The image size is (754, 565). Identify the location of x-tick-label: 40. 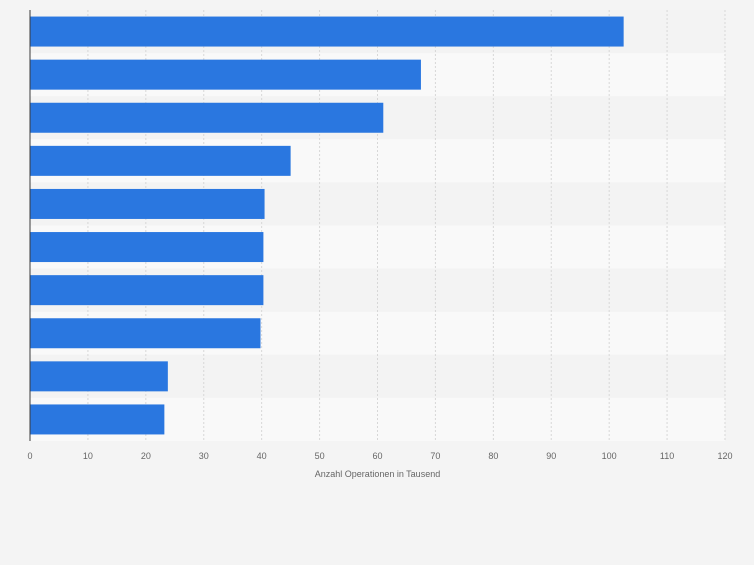
(262, 456).